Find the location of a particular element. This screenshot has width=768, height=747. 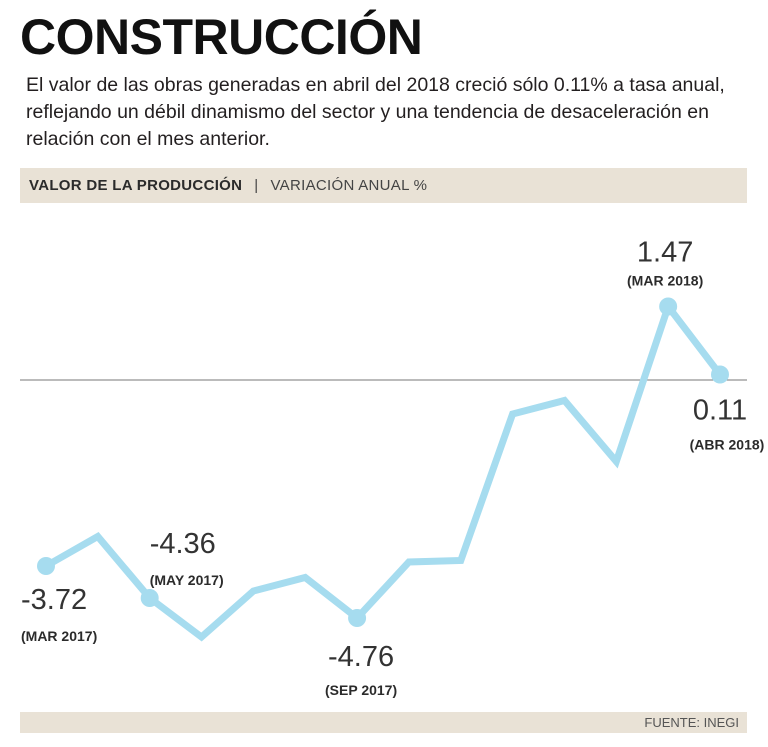

data-date-label: (ABR 2018) is located at coordinates (727, 445).